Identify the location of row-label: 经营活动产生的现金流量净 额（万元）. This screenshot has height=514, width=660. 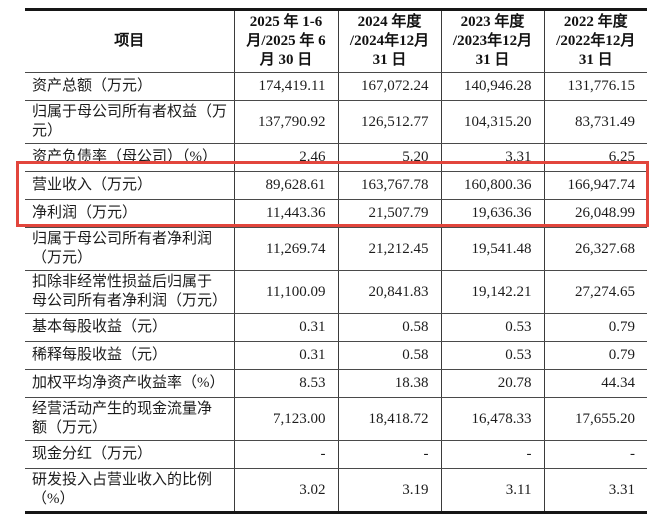
(129, 419).